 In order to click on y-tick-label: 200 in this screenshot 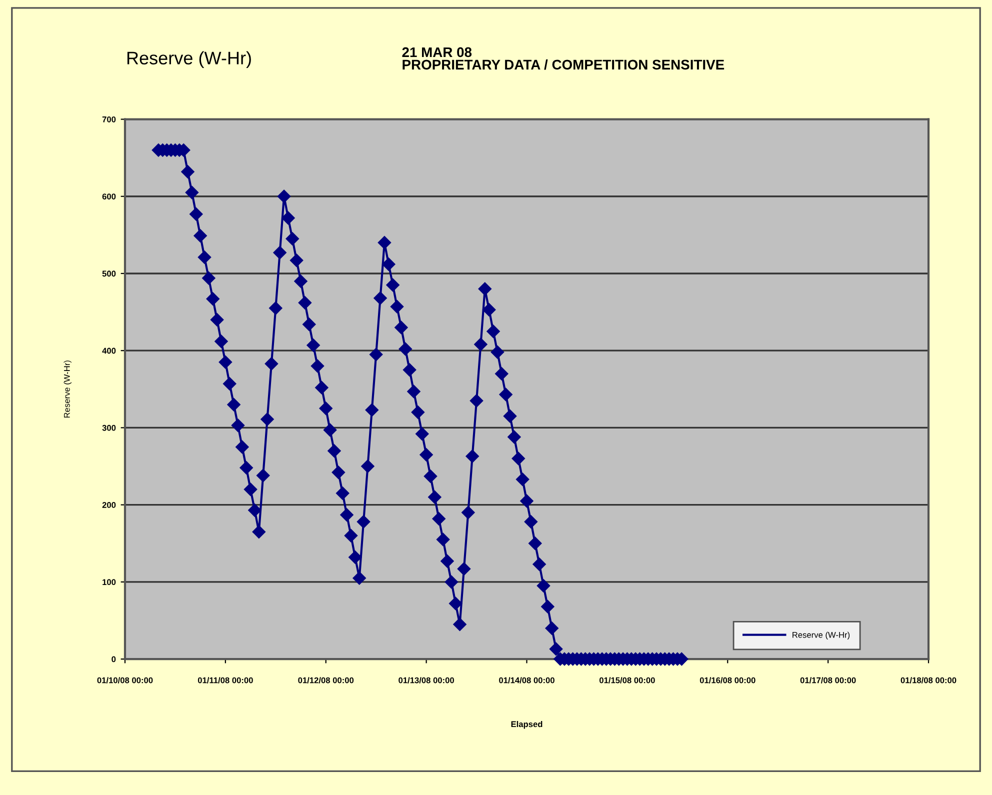, I will do `click(109, 505)`.